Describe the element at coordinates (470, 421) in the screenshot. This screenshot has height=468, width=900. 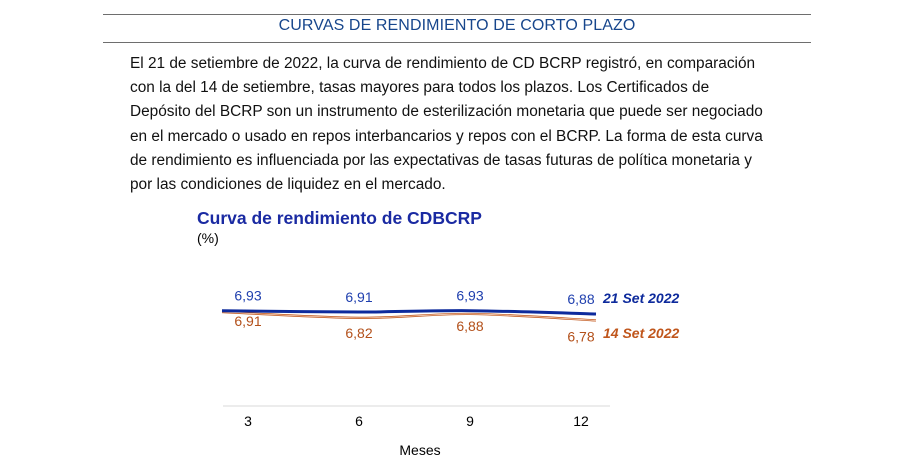
I see `x-tick-label: 9` at that location.